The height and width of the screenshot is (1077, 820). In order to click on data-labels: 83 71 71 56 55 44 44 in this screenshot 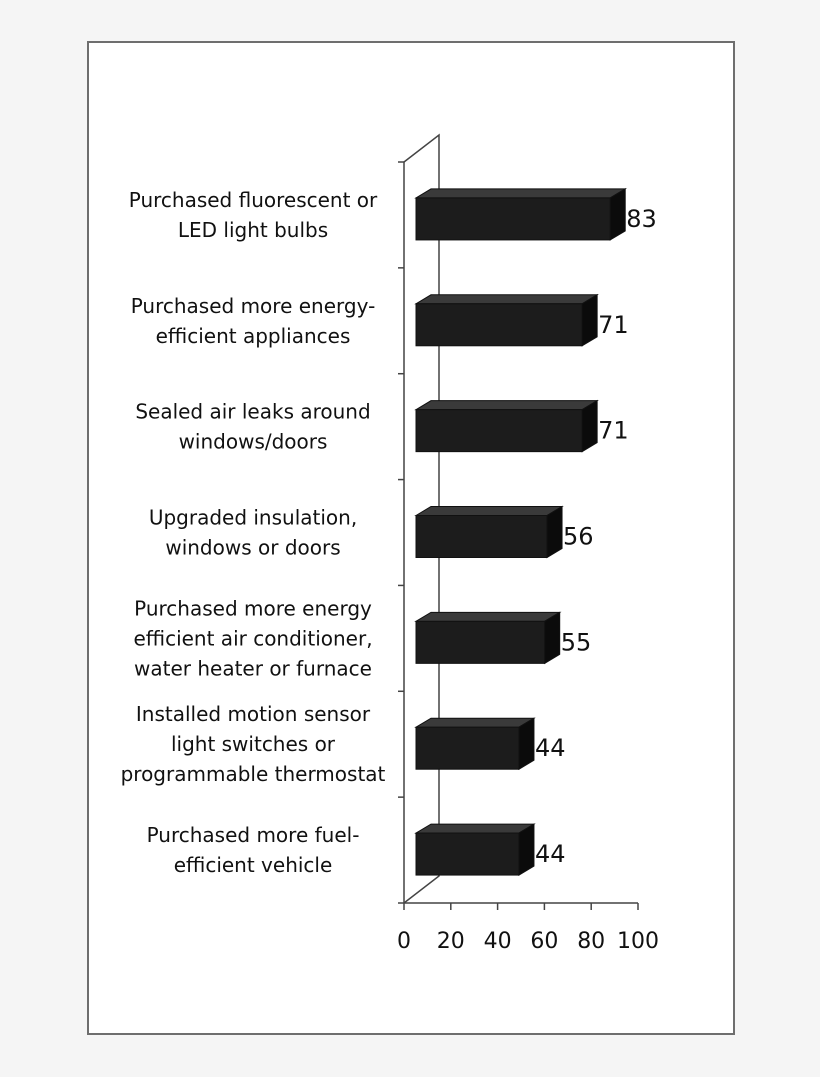, I will do `click(596, 536)`.